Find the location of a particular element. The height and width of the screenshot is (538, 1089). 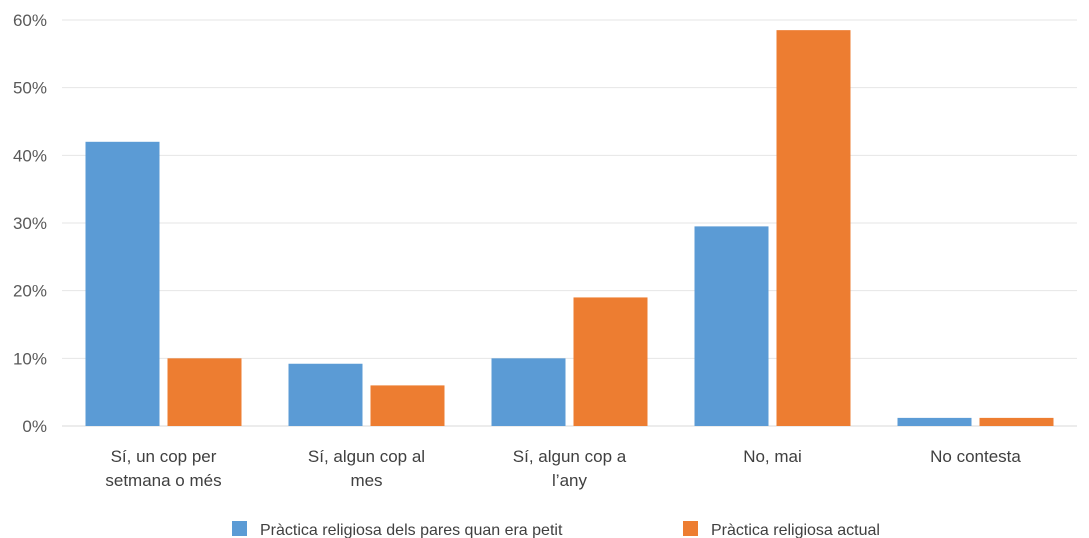

x-category-label: mes is located at coordinates (366, 480).